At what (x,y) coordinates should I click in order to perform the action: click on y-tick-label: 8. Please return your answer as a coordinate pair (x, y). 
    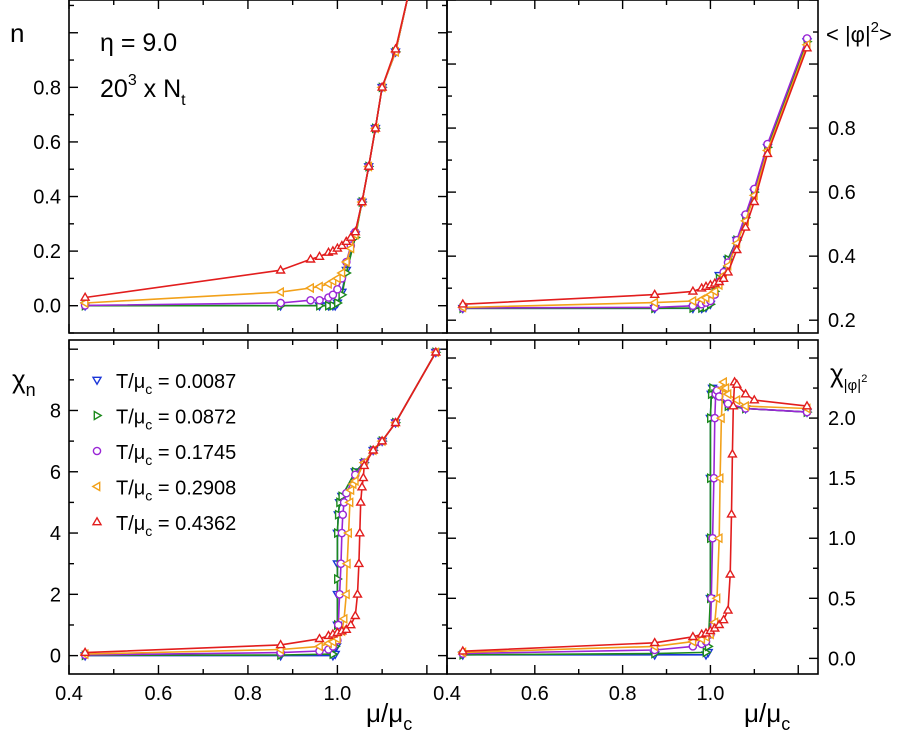
    Looking at the image, I should click on (55, 411).